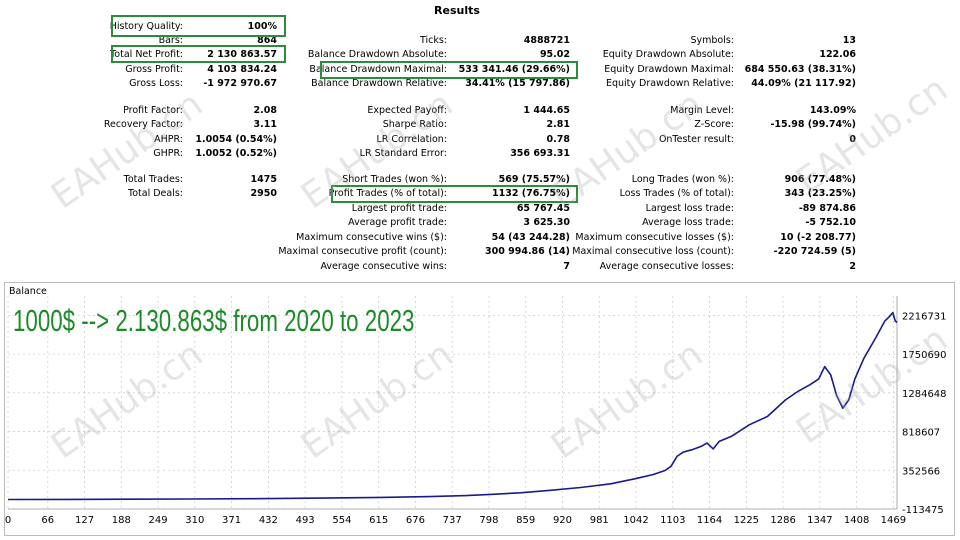  I want to click on x-tick-label: 249, so click(158, 520).